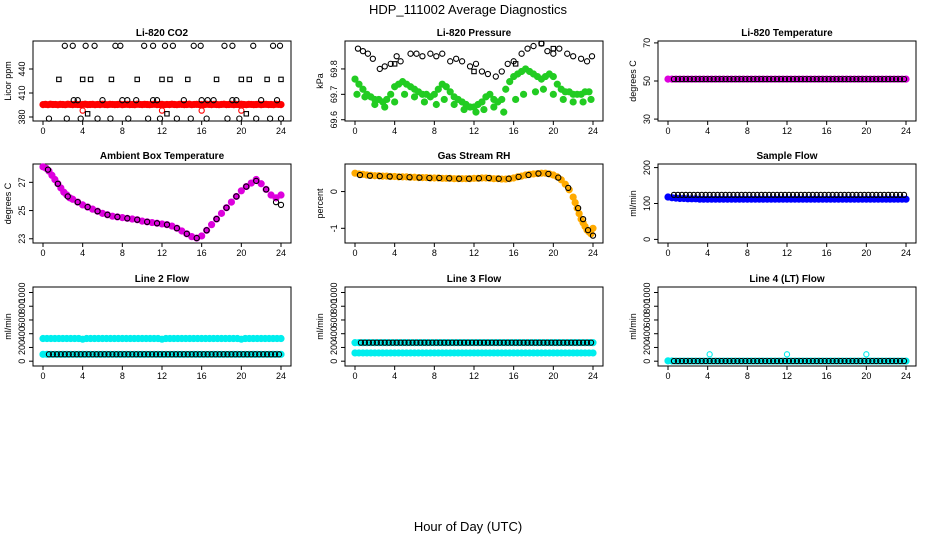 This screenshot has height=540, width=936. What do you see at coordinates (474, 376) in the screenshot?
I see `x-tick-label: 12` at bounding box center [474, 376].